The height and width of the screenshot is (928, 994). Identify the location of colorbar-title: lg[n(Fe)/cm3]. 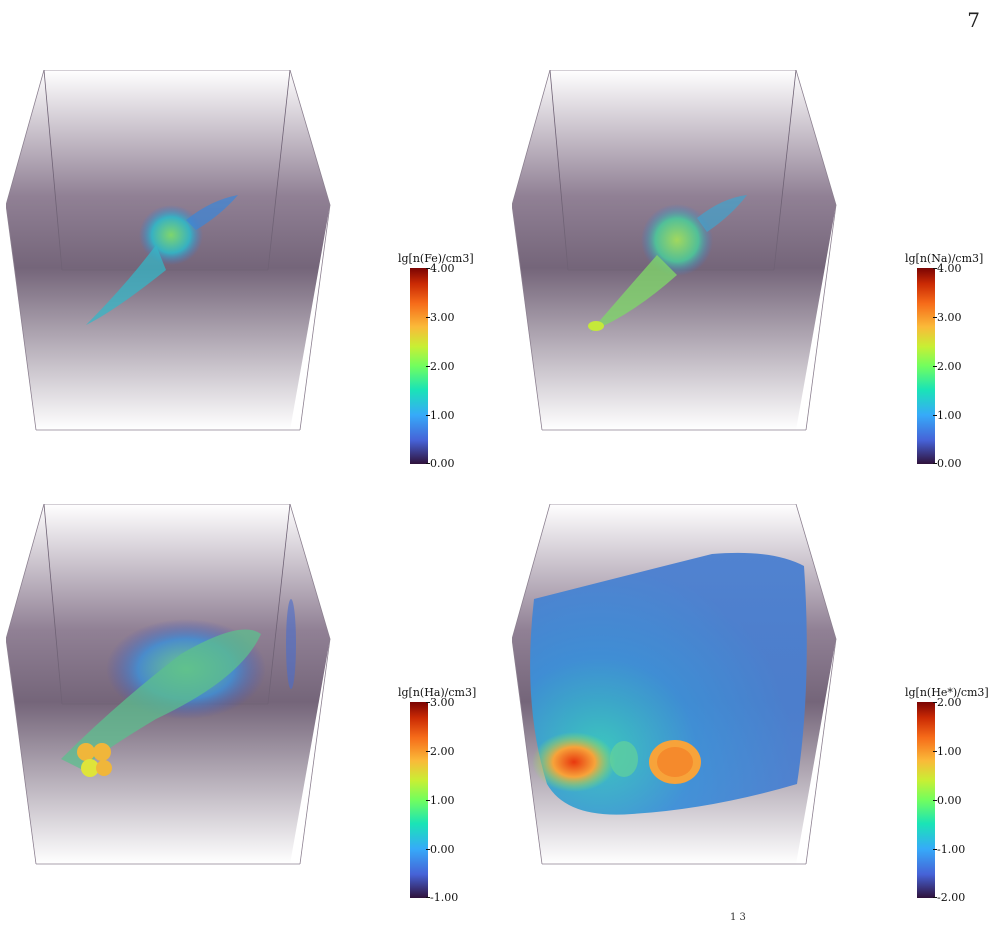
(436, 258).